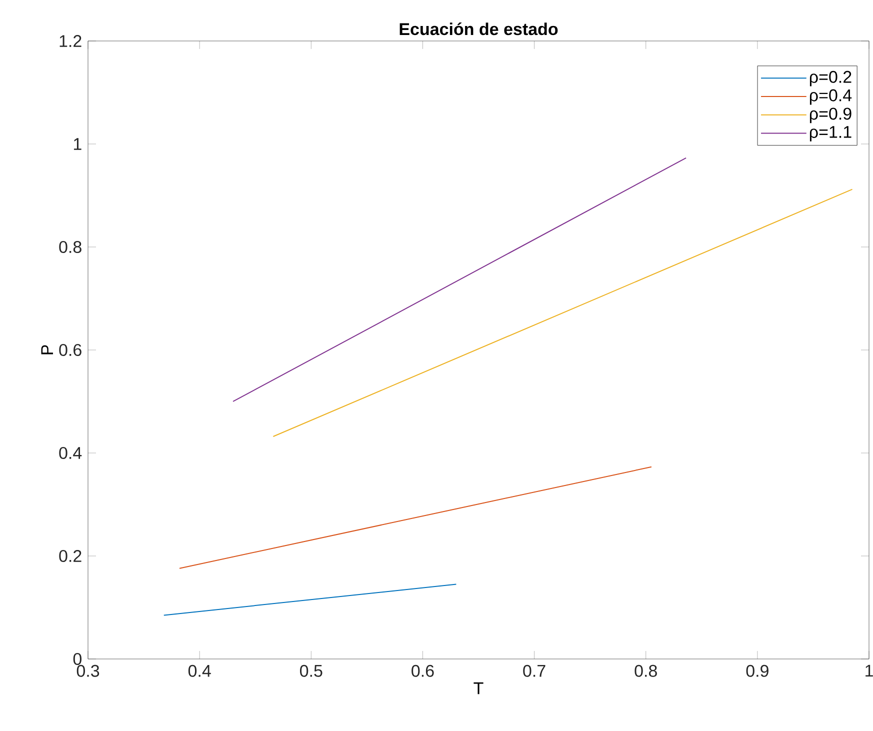 This screenshot has height=731, width=873. Describe the element at coordinates (479, 29) in the screenshot. I see `chart-title: Ecuación de estado` at that location.